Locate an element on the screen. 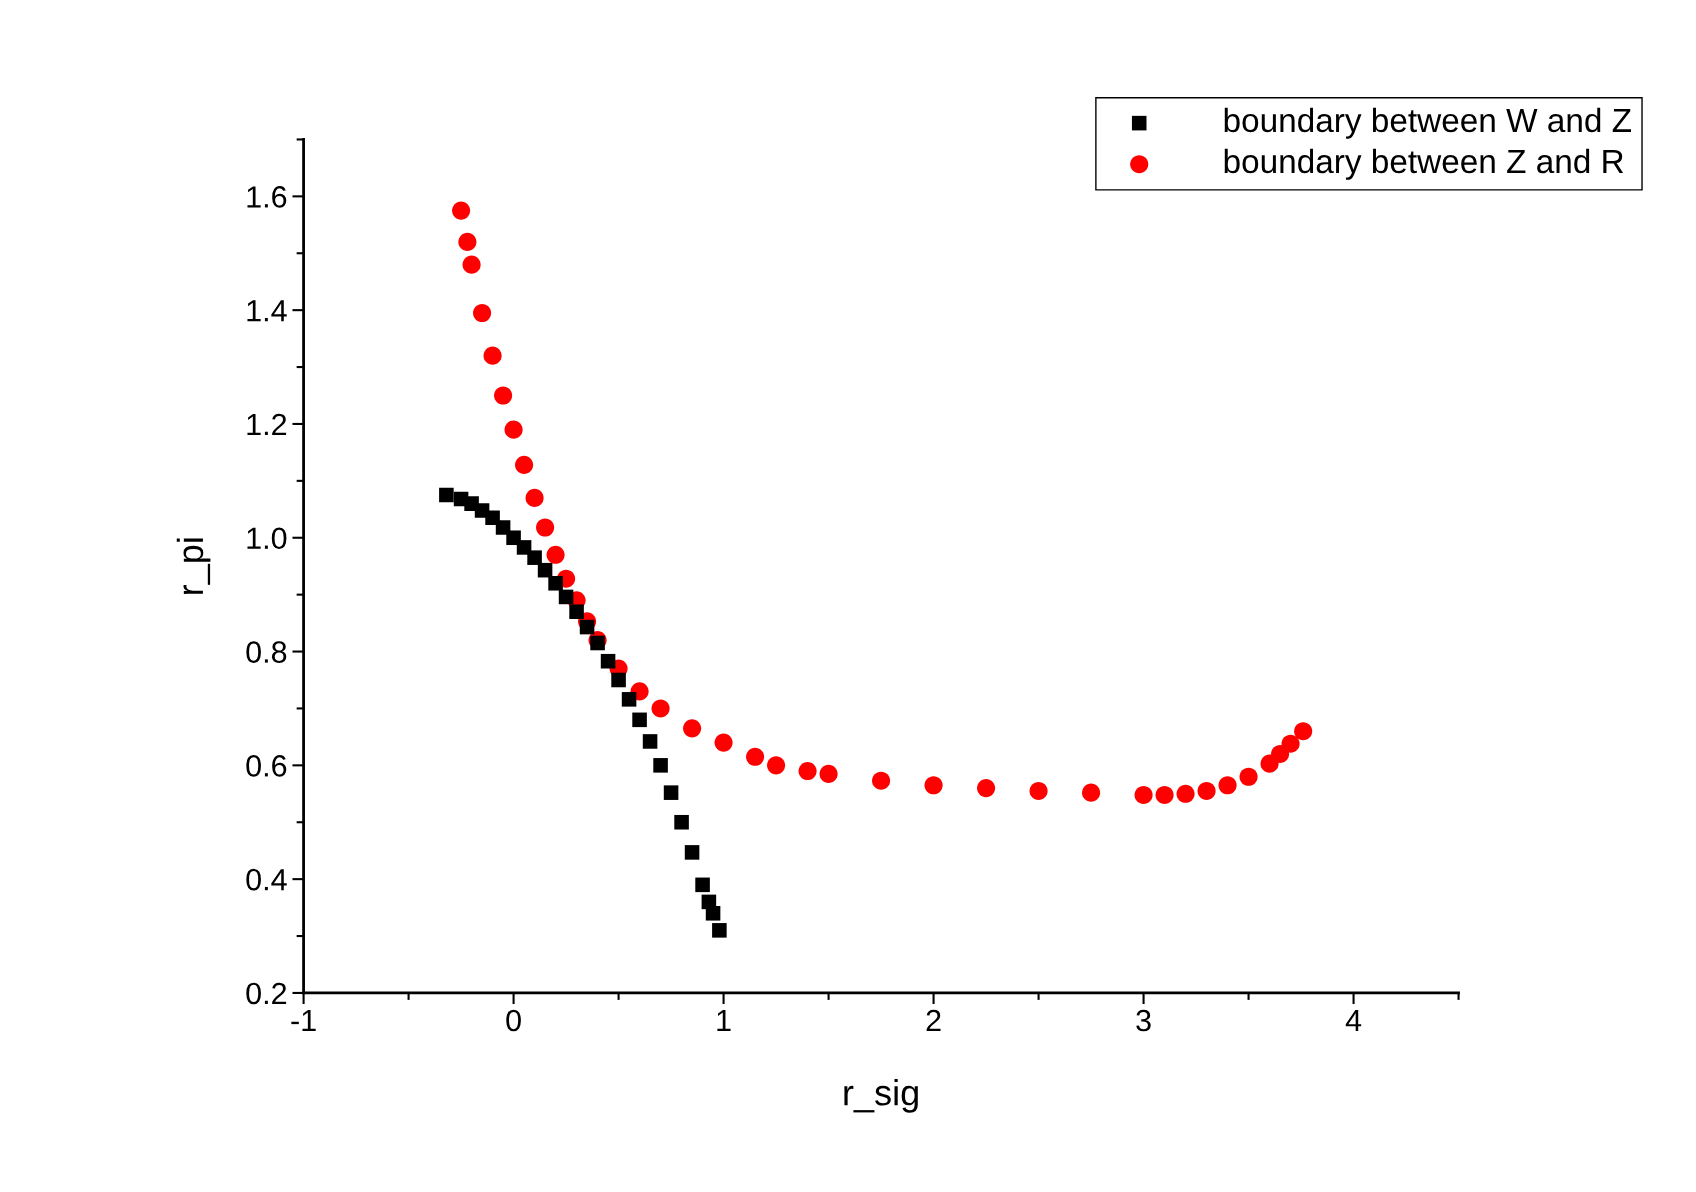 This screenshot has width=1696, height=1192. x-tick-label: 0 is located at coordinates (513, 1020).